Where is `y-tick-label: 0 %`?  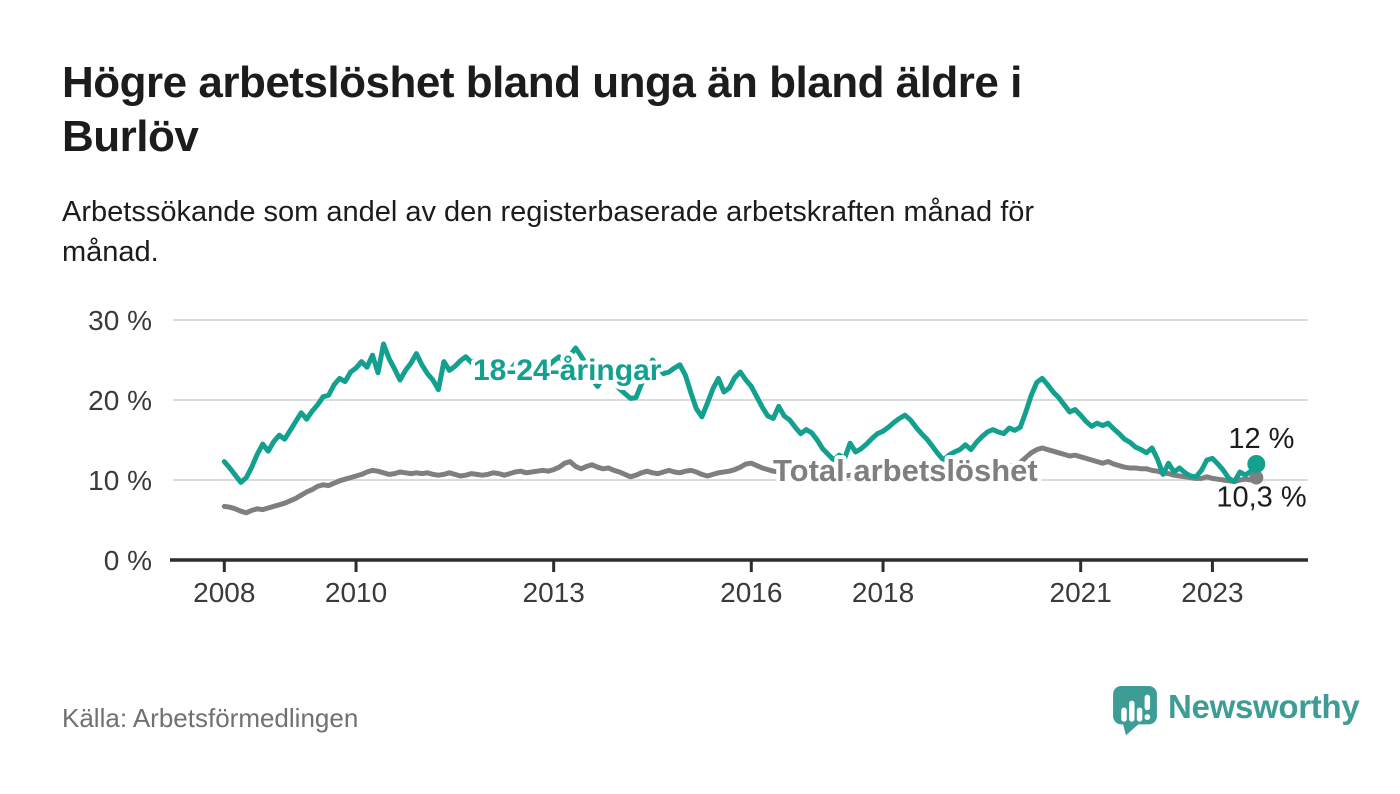 y-tick-label: 0 % is located at coordinates (128, 560).